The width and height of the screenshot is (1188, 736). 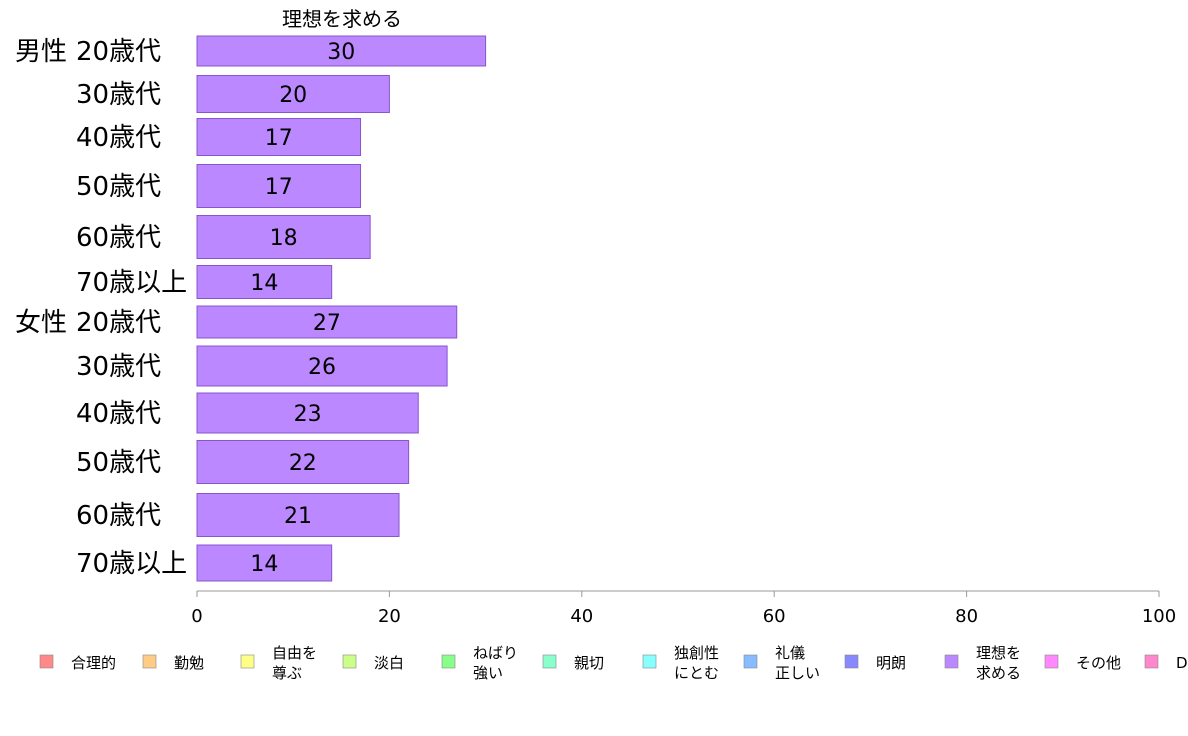 I want to click on legend-label: 合理的, so click(x=93, y=663).